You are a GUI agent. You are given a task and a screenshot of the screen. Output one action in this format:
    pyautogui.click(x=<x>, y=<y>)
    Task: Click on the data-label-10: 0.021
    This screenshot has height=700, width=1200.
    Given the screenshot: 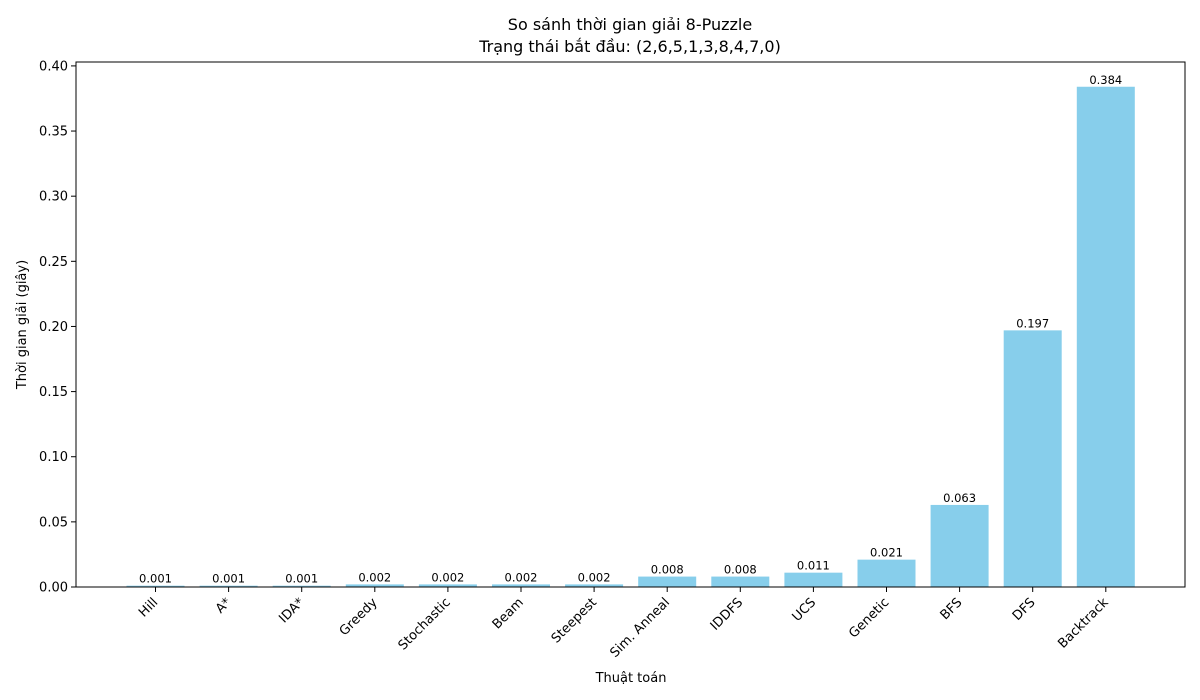 What is the action you would take?
    pyautogui.click(x=886, y=553)
    